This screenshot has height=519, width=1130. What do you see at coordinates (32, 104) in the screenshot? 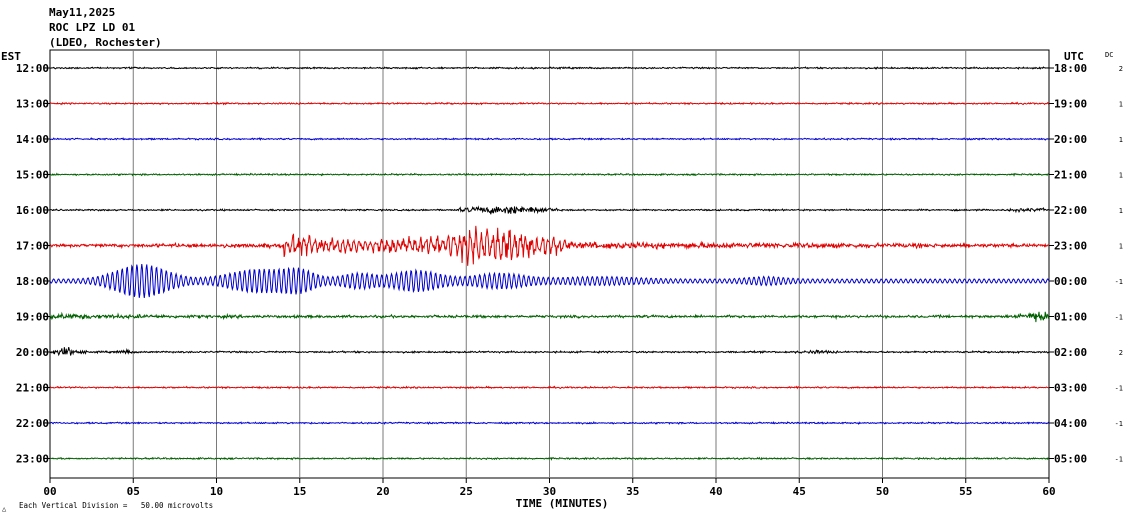
I see `est-time-label: 13:00` at bounding box center [32, 104].